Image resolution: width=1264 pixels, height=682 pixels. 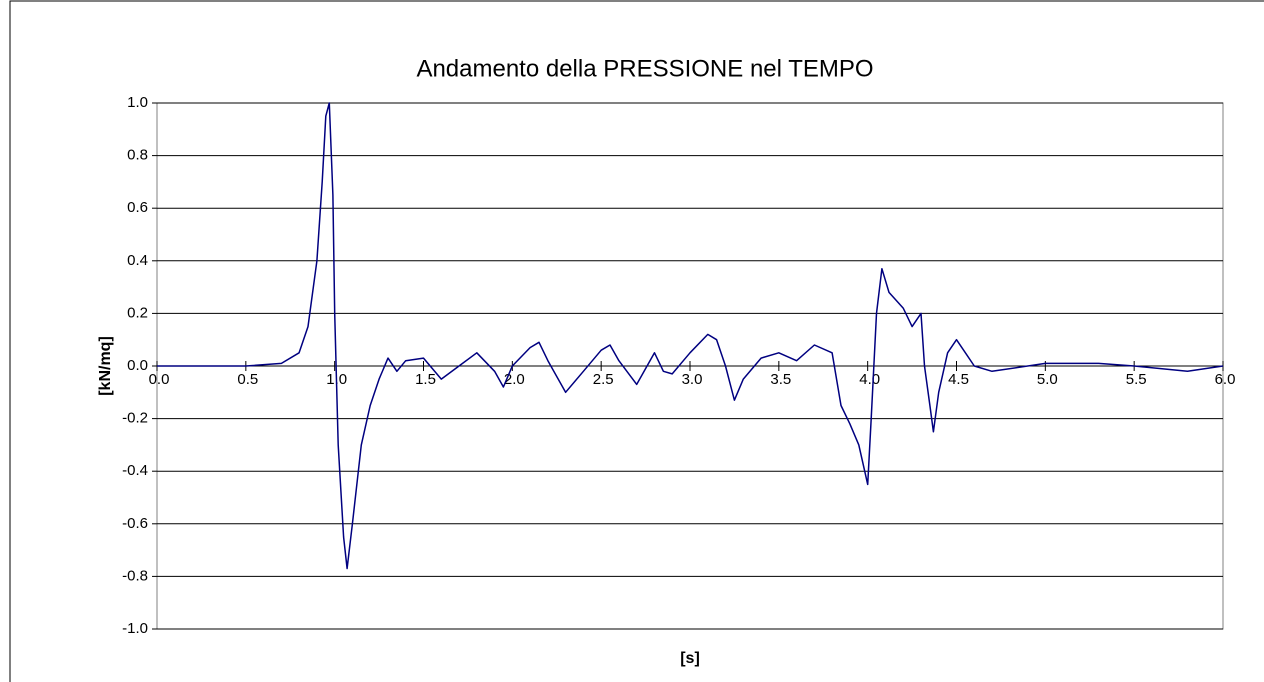 I want to click on y-tick-label: -0.4, so click(x=135, y=470).